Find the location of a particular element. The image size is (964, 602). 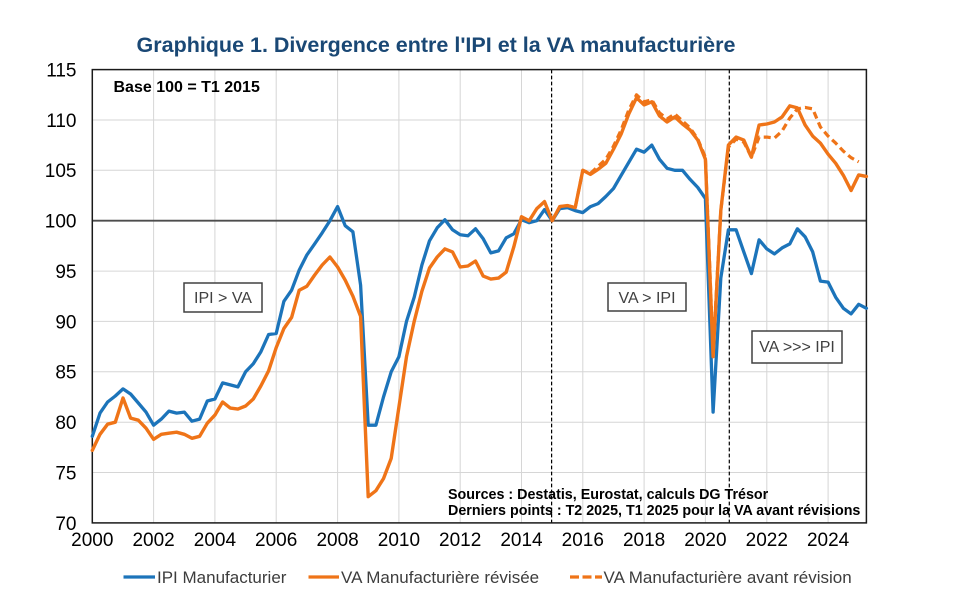

svg-text: 115 is located at coordinates (61, 71).